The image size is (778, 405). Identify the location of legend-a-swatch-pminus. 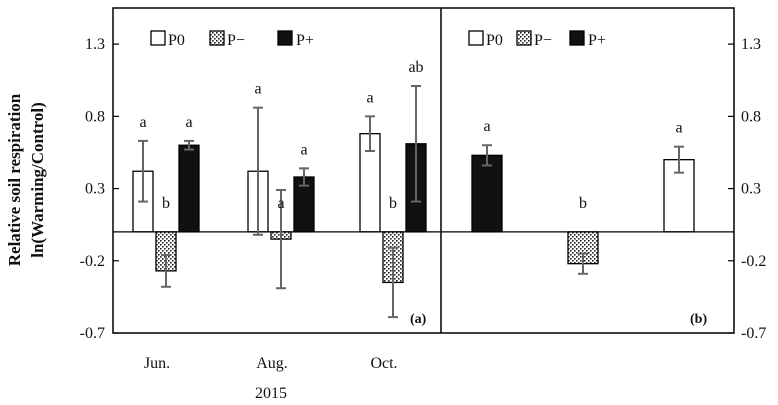
(217, 38).